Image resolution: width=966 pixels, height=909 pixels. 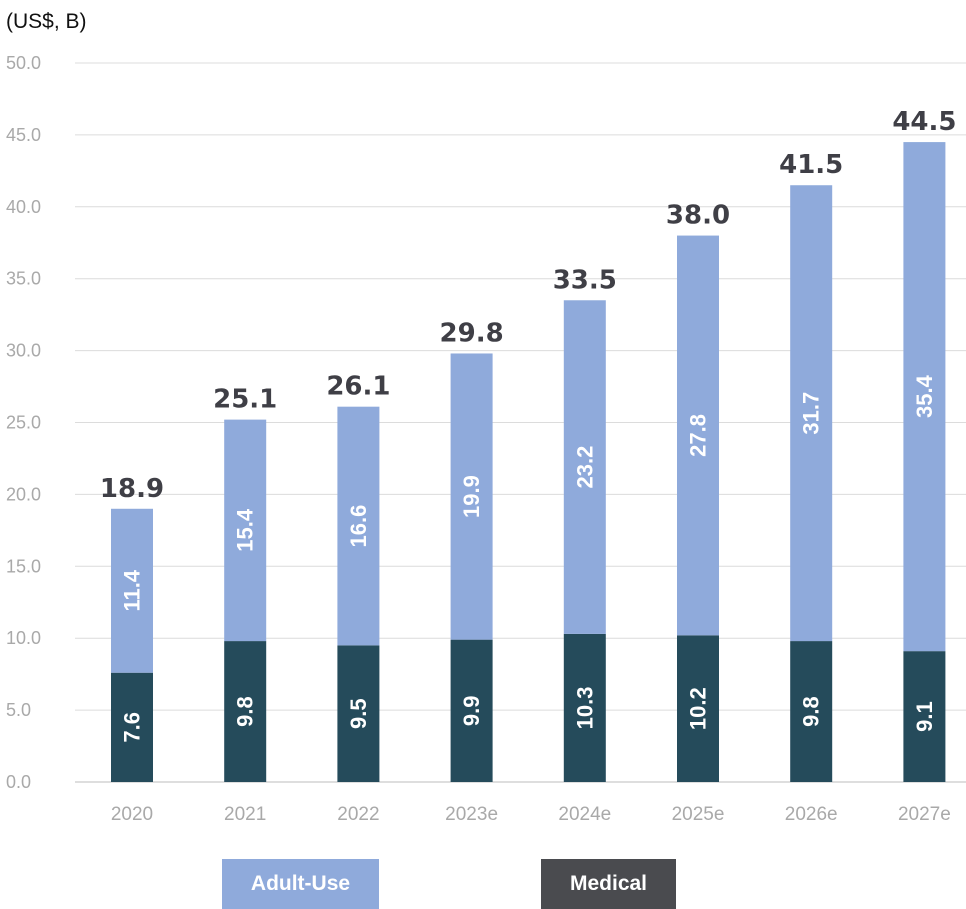 I want to click on data-label-medical: 9.9, so click(x=471, y=711).